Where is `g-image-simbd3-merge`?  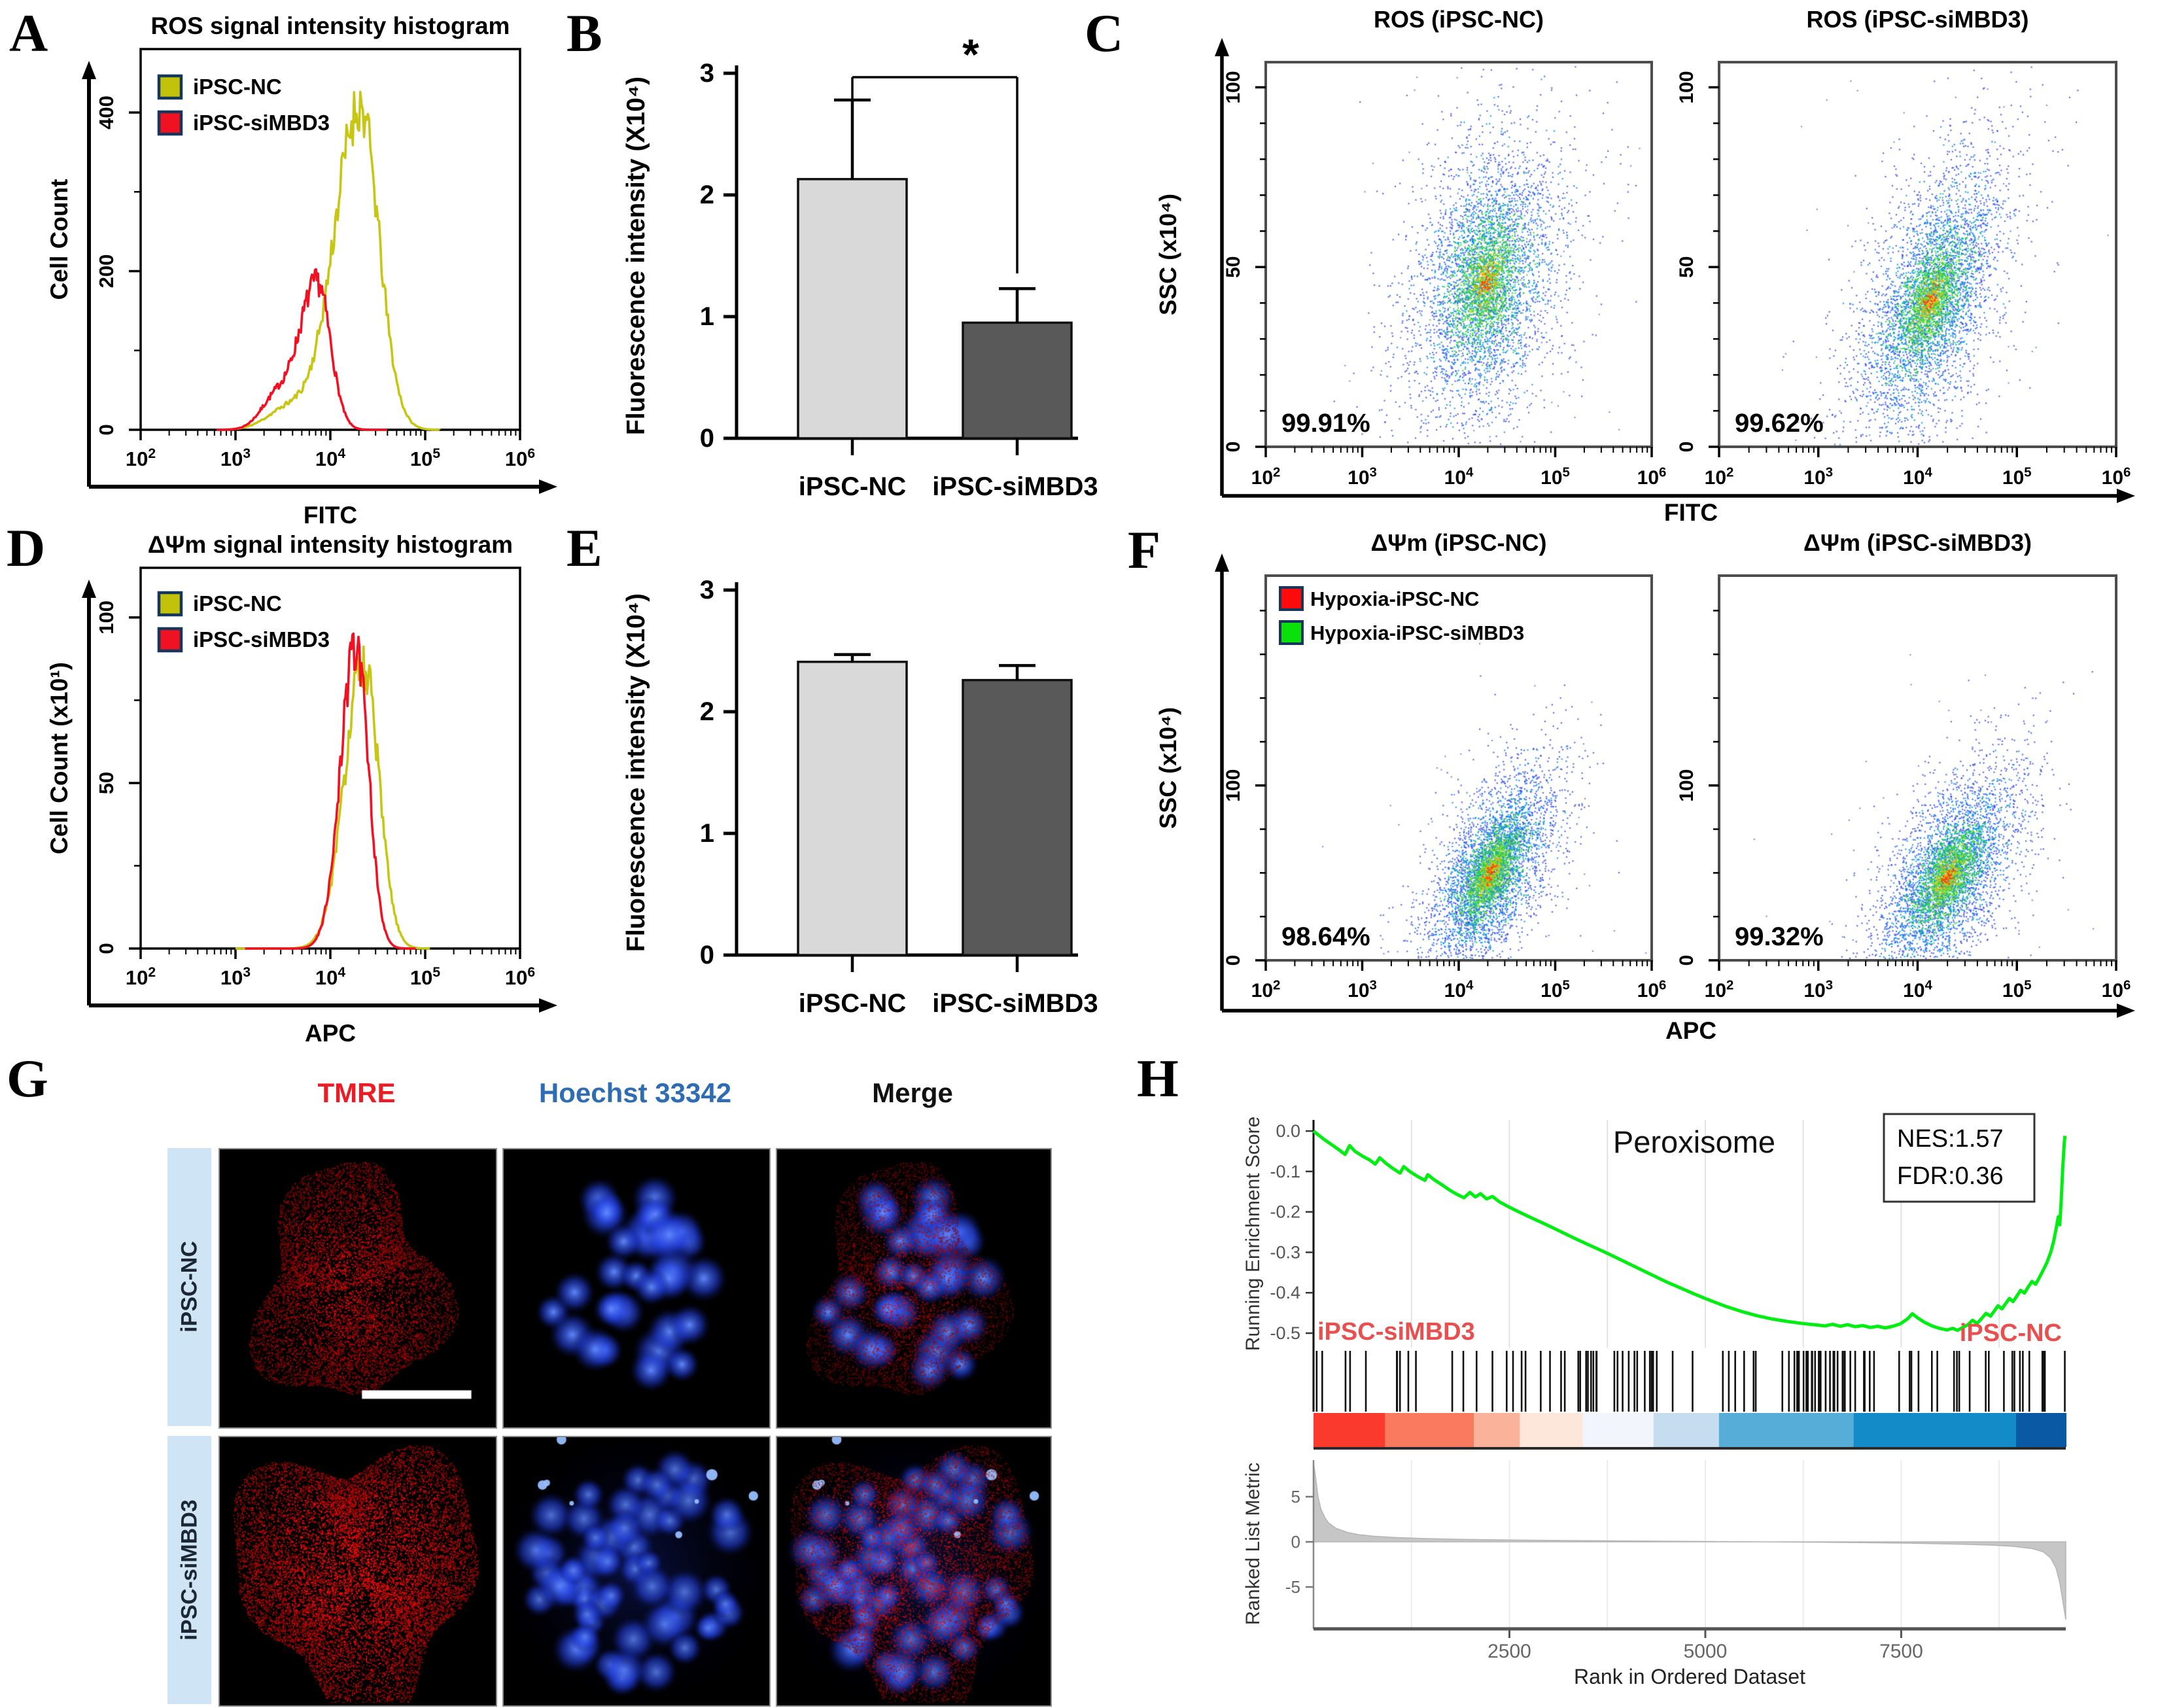
g-image-simbd3-merge is located at coordinates (914, 1571).